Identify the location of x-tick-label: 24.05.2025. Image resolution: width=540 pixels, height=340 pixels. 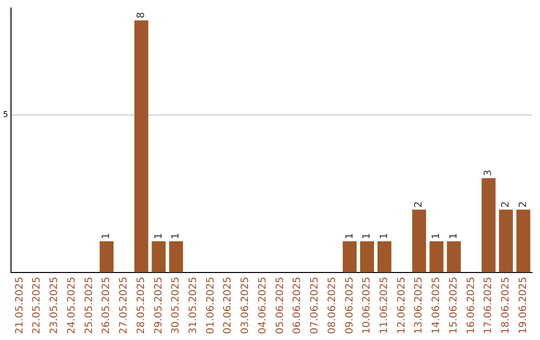
(72, 305).